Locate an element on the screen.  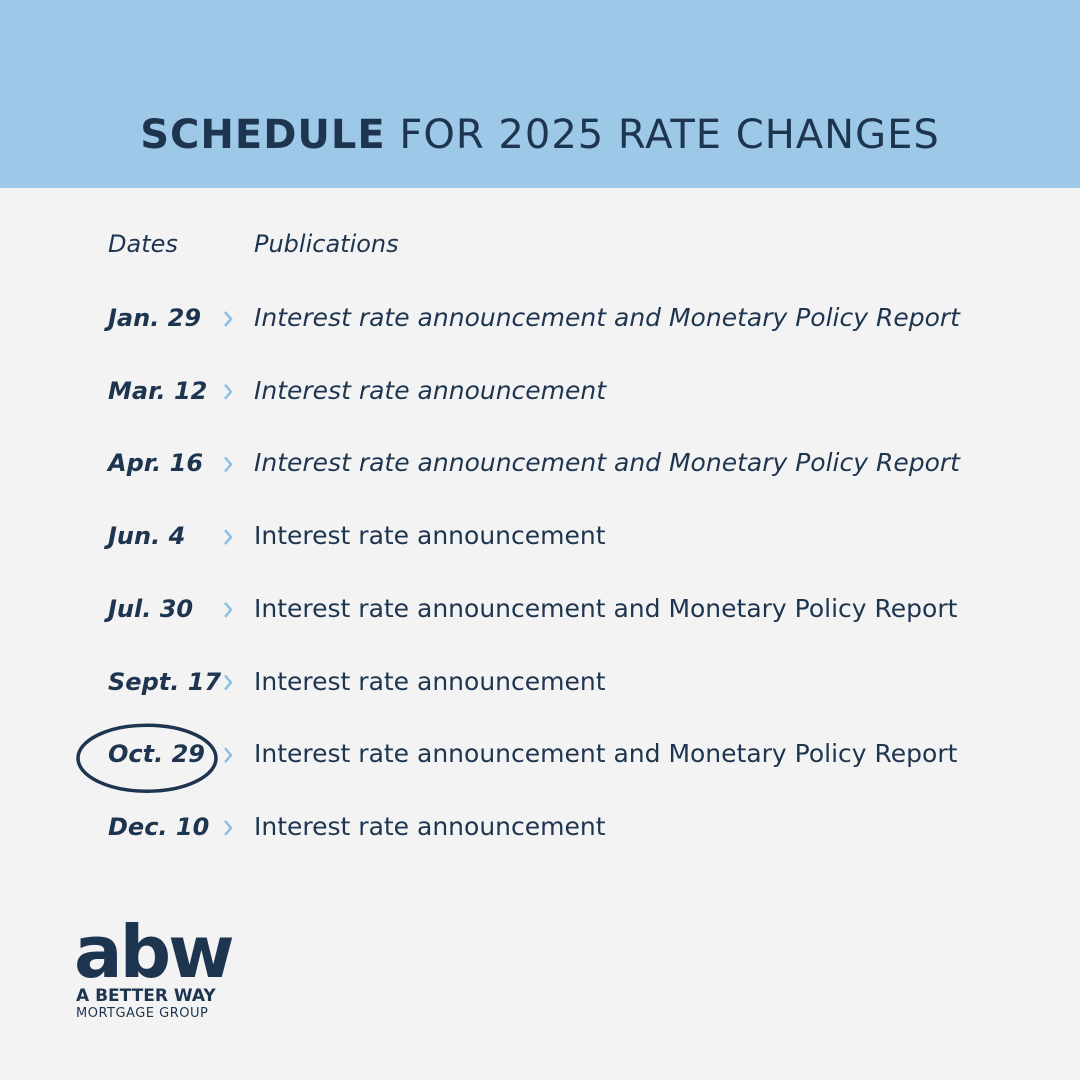
title: SCHEDULE FOR 2025 RATE CHANGES is located at coordinates (540, 135).